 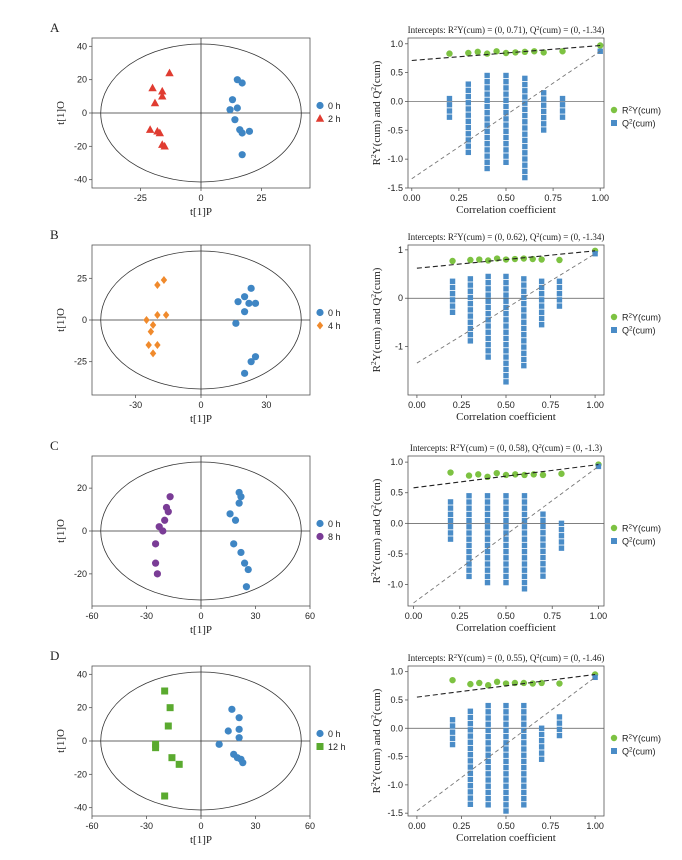 I want to click on legend-label-r2: R2Y(cum), so click(x=641, y=738).